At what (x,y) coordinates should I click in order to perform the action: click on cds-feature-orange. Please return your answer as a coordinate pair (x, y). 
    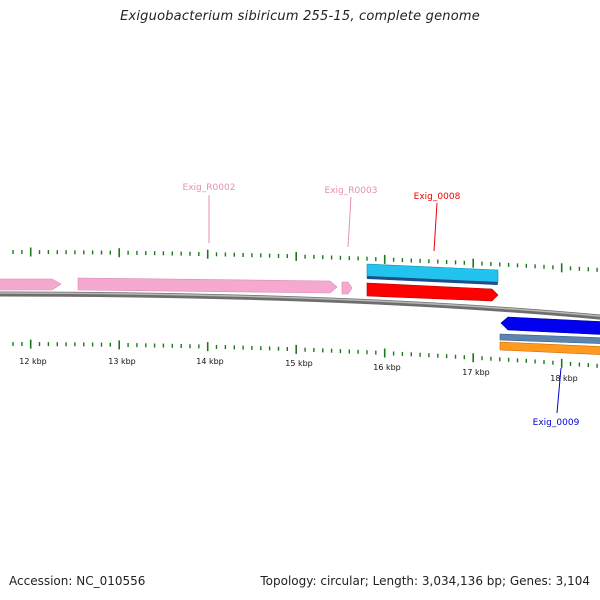
    Looking at the image, I should click on (549, 348).